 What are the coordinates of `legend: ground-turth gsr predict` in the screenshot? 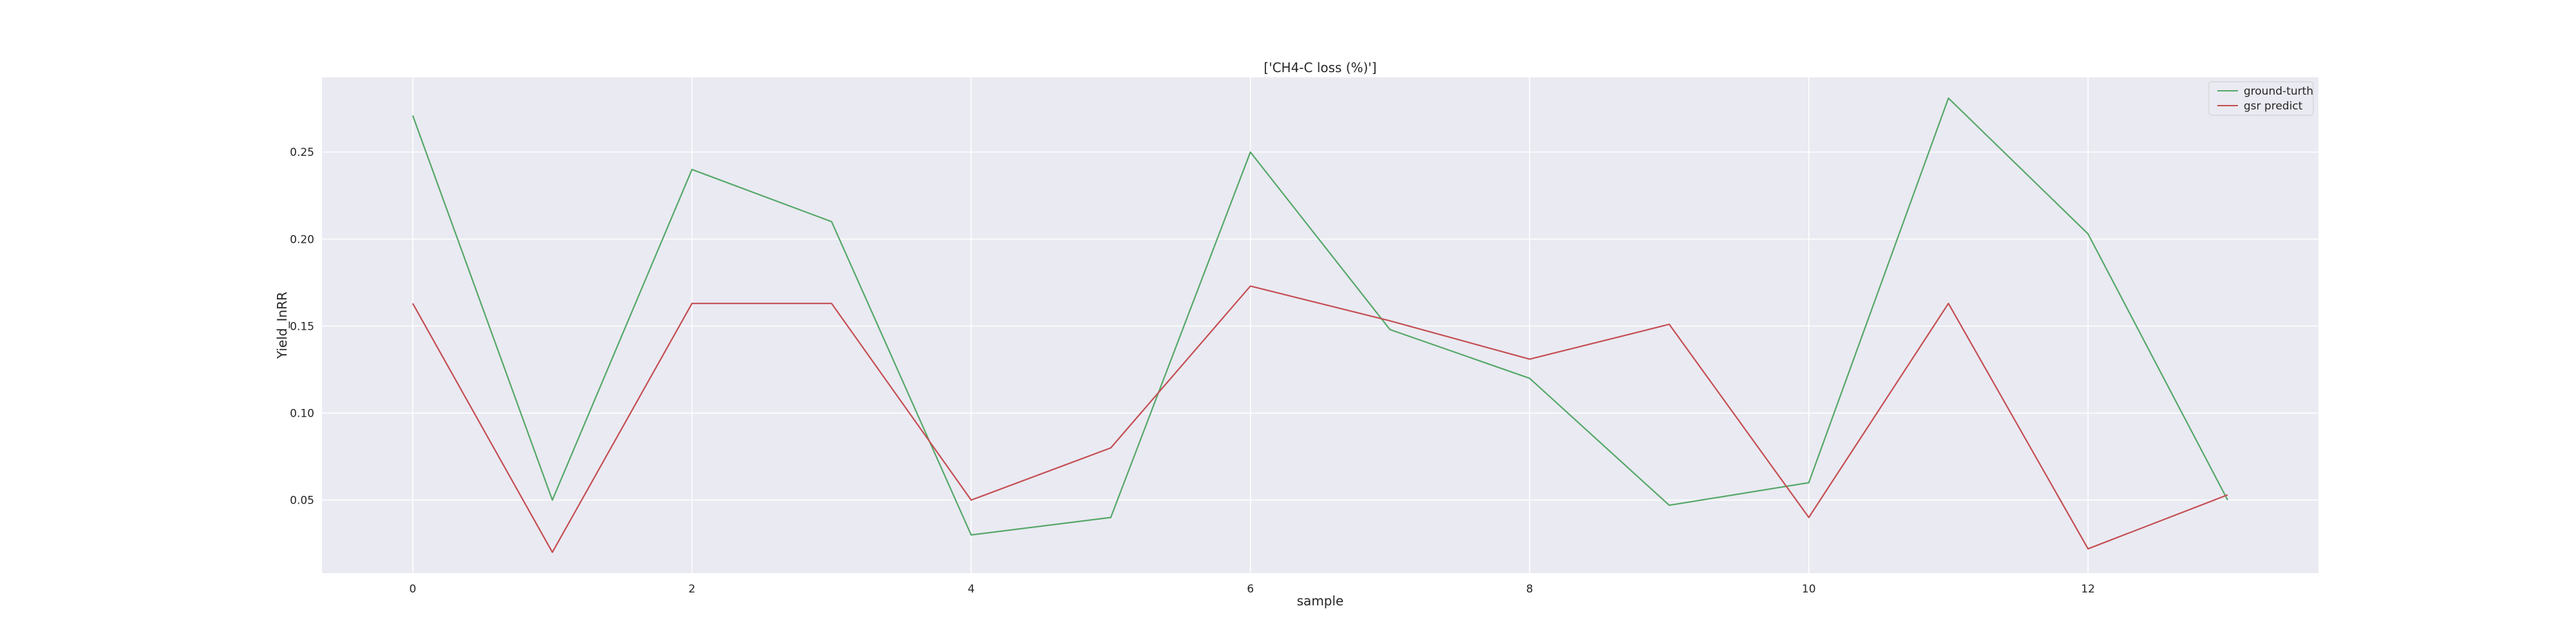 It's located at (2261, 99).